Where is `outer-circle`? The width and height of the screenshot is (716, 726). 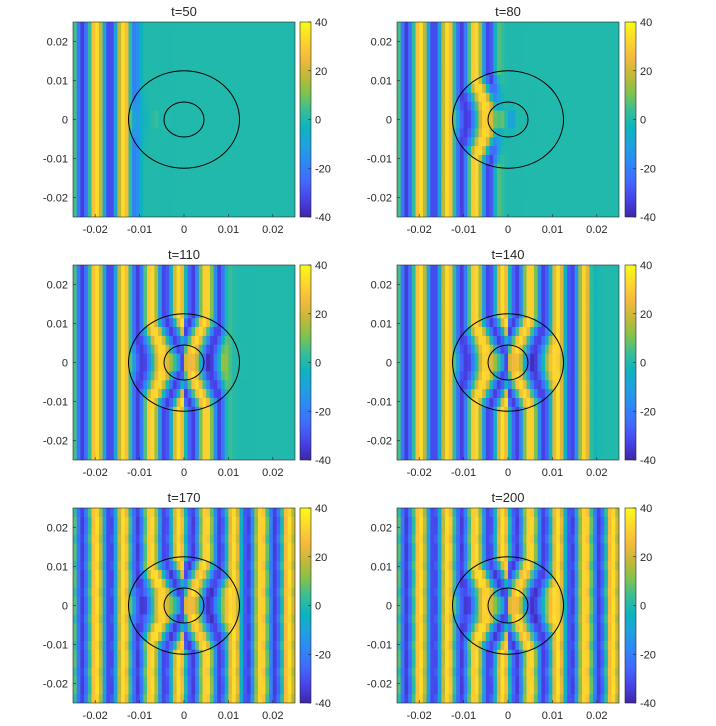 outer-circle is located at coordinates (184, 119).